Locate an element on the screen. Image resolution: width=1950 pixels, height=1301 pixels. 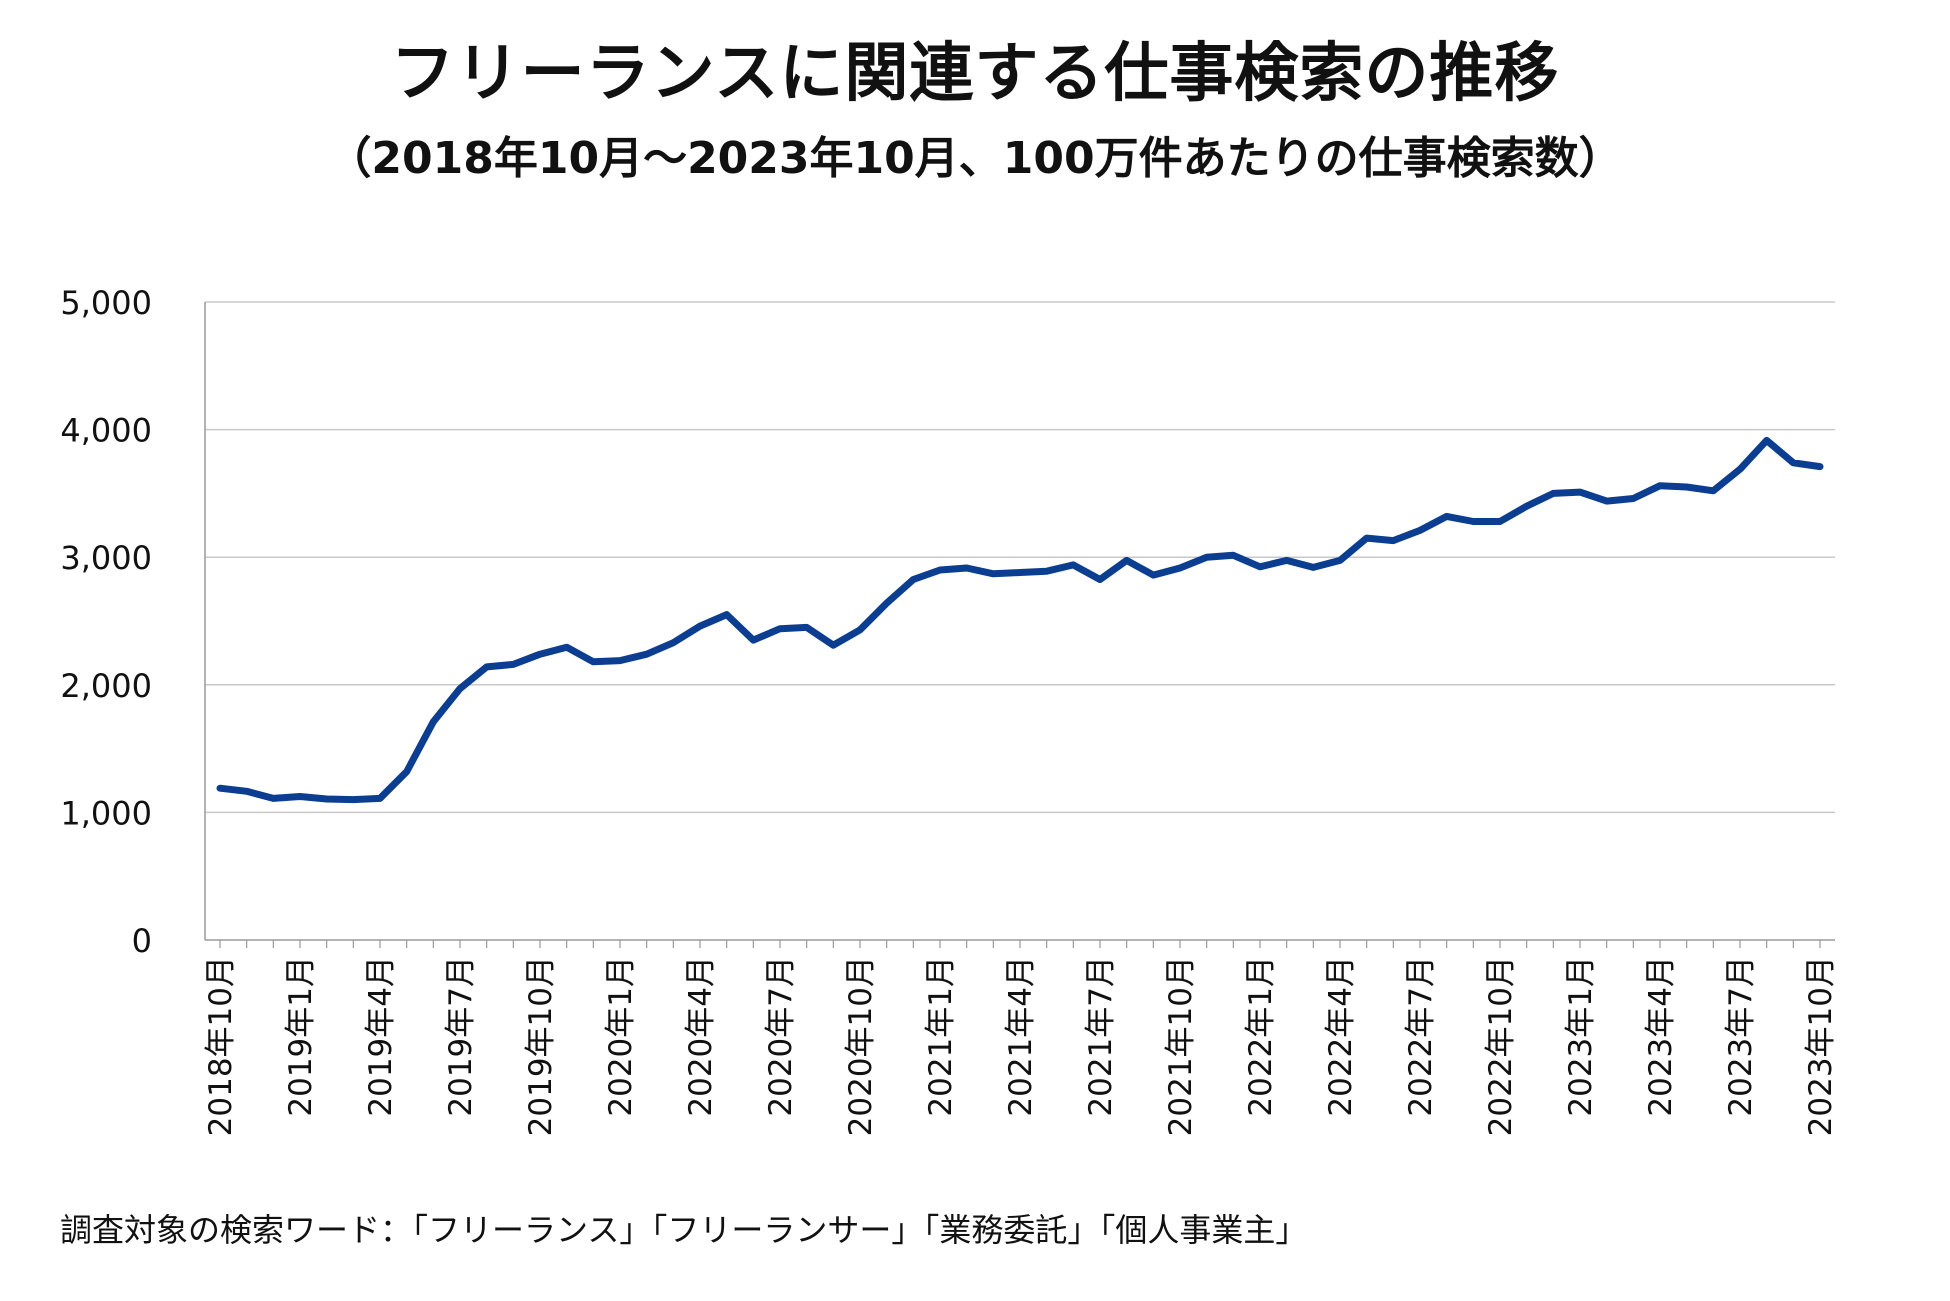
x-tick-label: 2021年7月 is located at coordinates (1101, 1036).